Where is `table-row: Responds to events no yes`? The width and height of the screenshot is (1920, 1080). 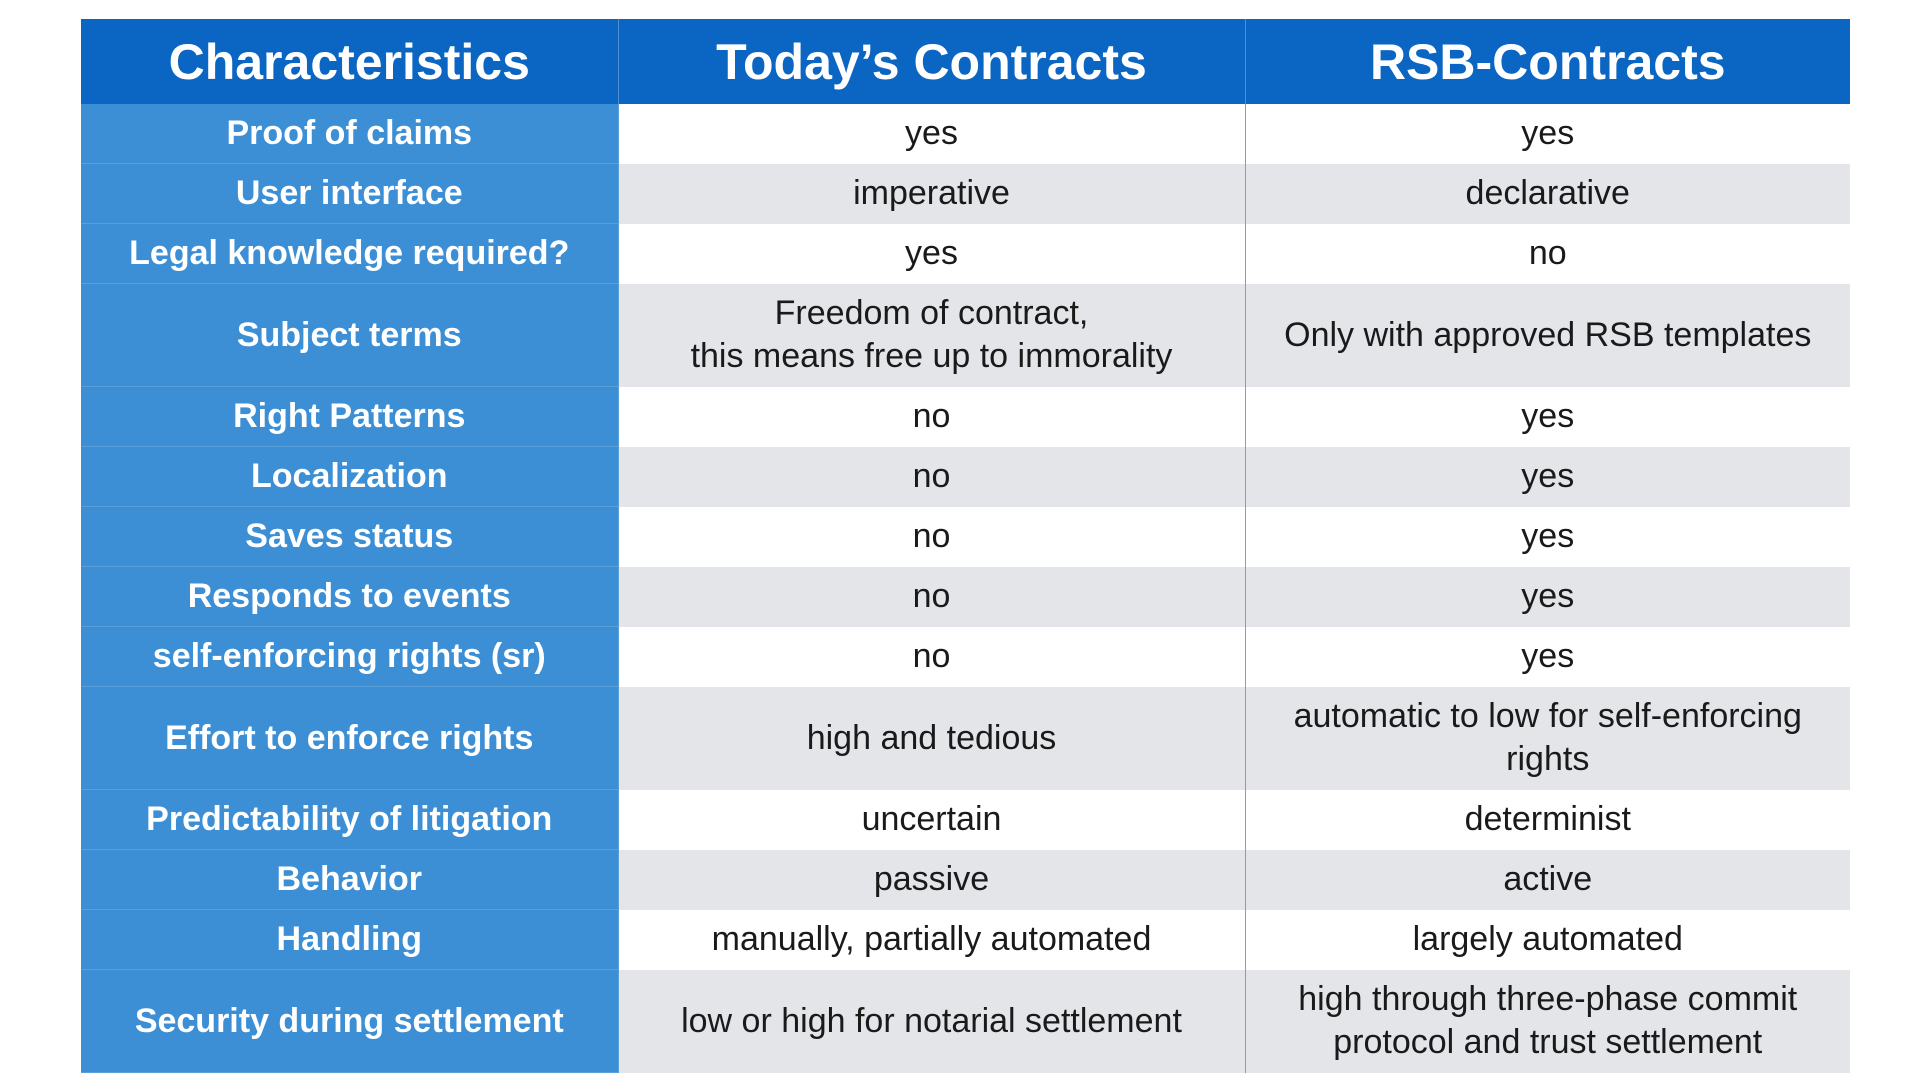 table-row: Responds to events no yes is located at coordinates (965, 596).